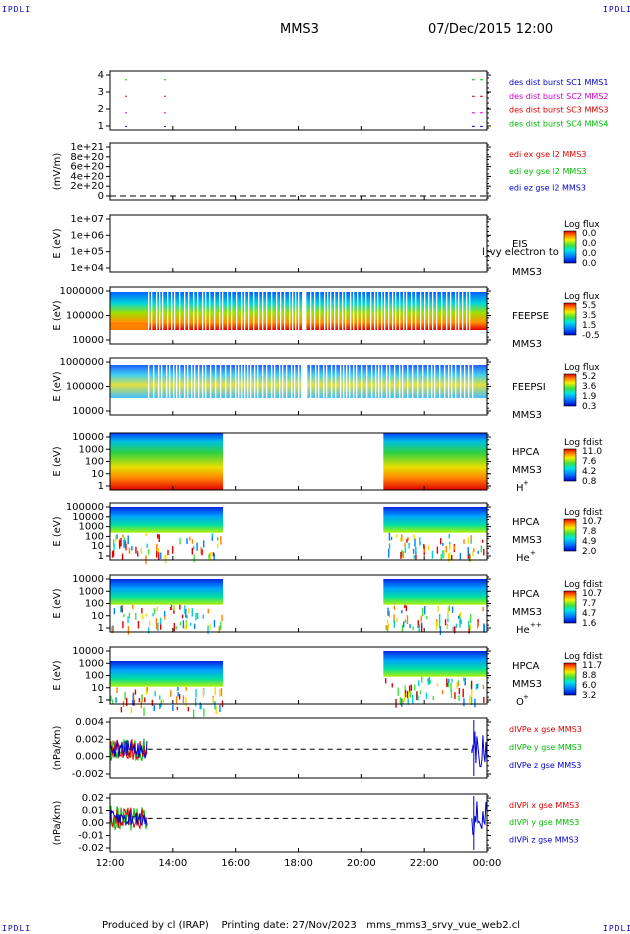 This screenshot has height=934, width=630. I want to click on panel-frame, so click(298, 823).